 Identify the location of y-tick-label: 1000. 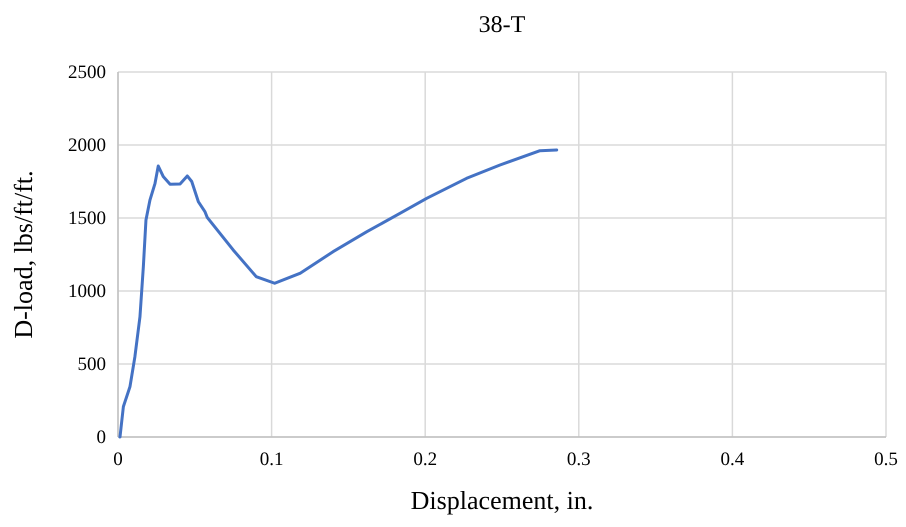
(87, 291).